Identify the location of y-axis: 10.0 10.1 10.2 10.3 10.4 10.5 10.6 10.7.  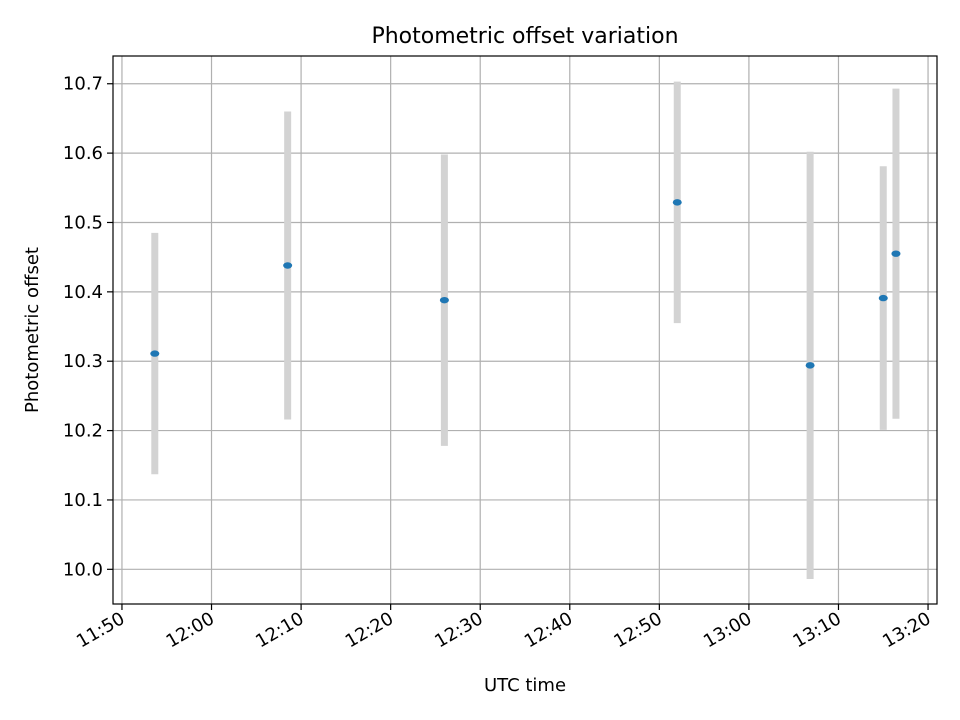
(88, 327).